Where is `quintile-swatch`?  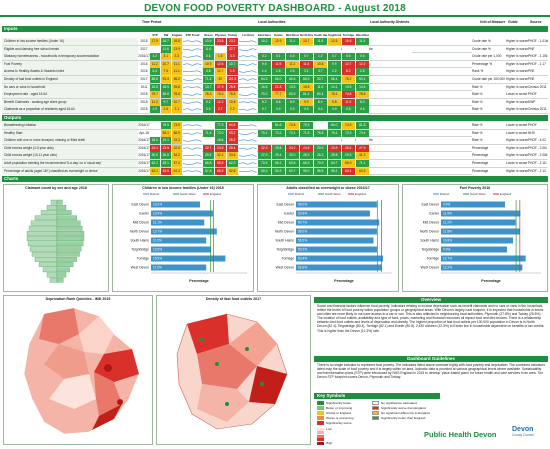 quintile-swatch is located at coordinates (320, 436).